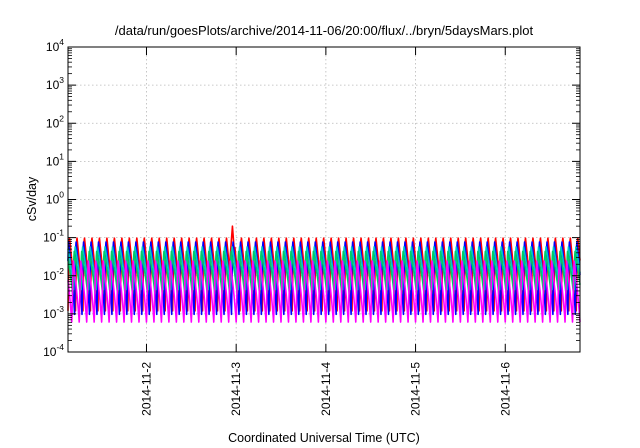  What do you see at coordinates (236, 389) in the screenshot?
I see `x-tick-label: 2014-11-3` at bounding box center [236, 389].